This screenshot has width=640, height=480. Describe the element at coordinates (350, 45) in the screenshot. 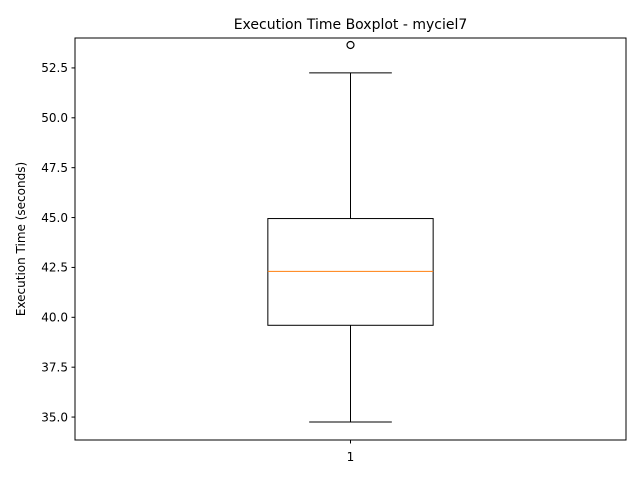

I see `outlier-point` at that location.